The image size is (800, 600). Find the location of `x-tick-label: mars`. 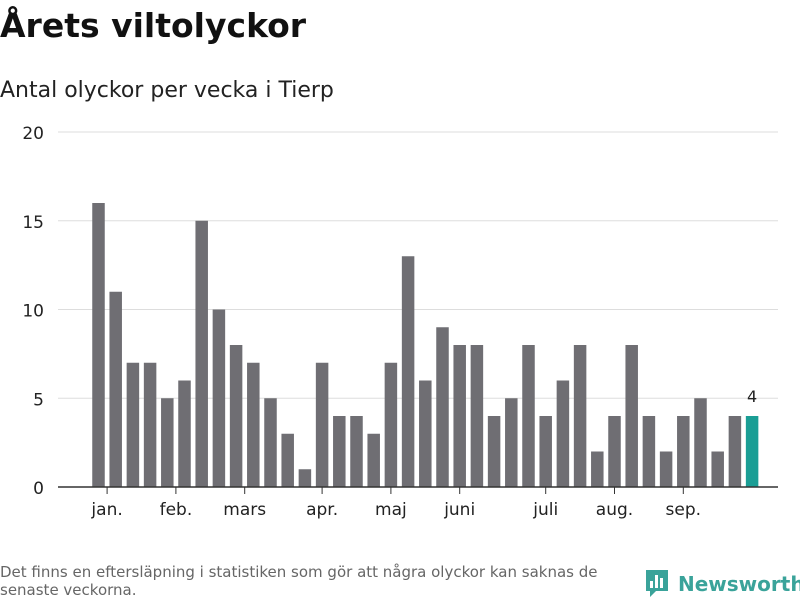

x-tick-label: mars is located at coordinates (244, 510).